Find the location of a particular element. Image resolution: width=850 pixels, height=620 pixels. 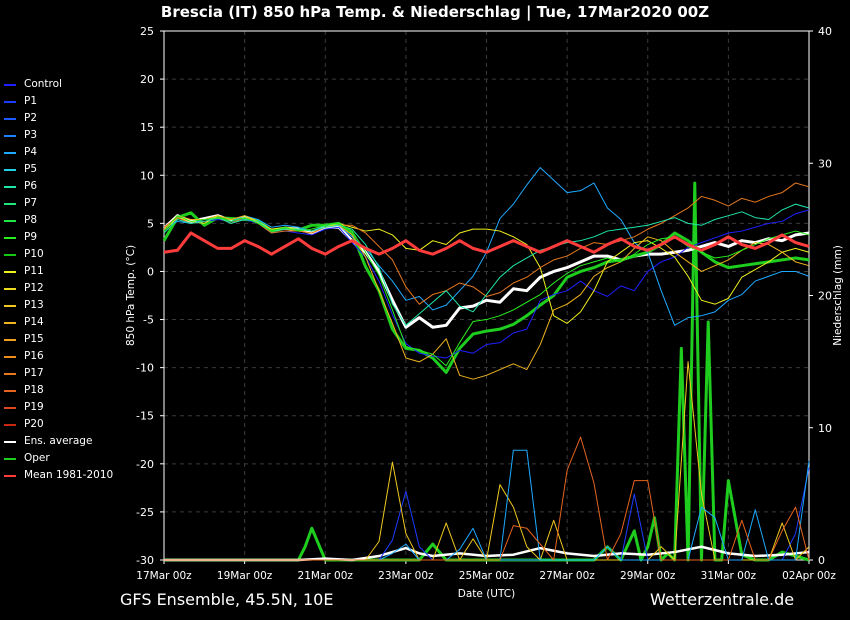

y2-tick-label: 20 is located at coordinates (825, 296).